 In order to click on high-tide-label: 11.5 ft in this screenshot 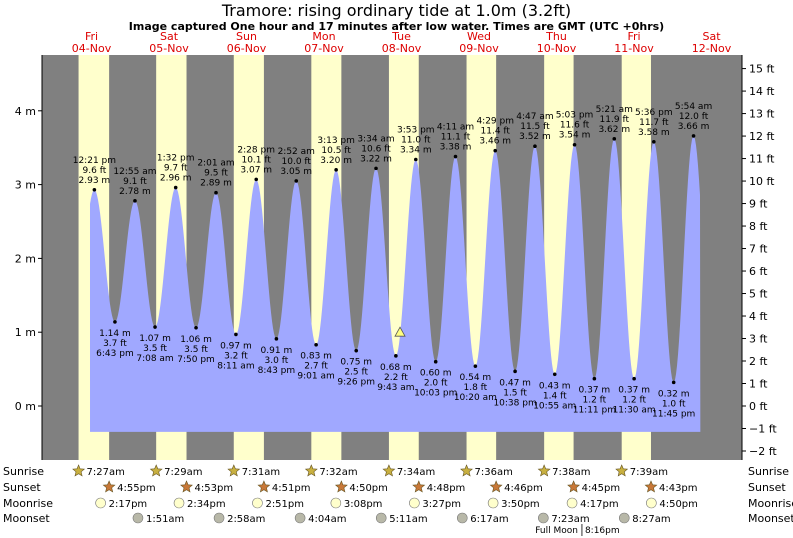, I will do `click(535, 127)`.